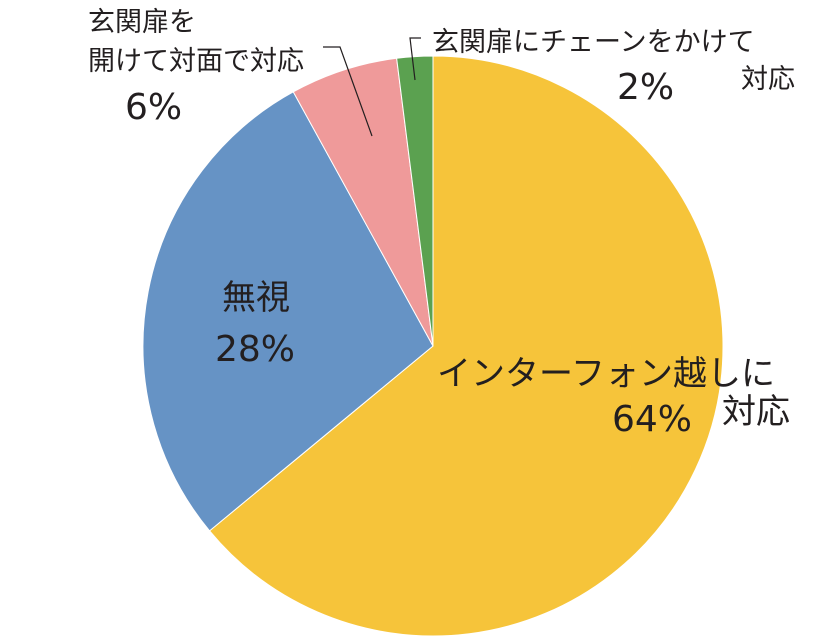 Image resolution: width=834 pixels, height=638 pixels. Describe the element at coordinates (142, 22) in the screenshot. I see `slice-label-open-door-line1: 玄関扉を` at that location.